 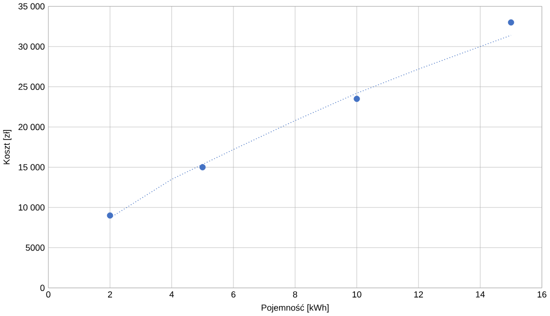 I want to click on x-tick-label: 6, so click(x=233, y=294).